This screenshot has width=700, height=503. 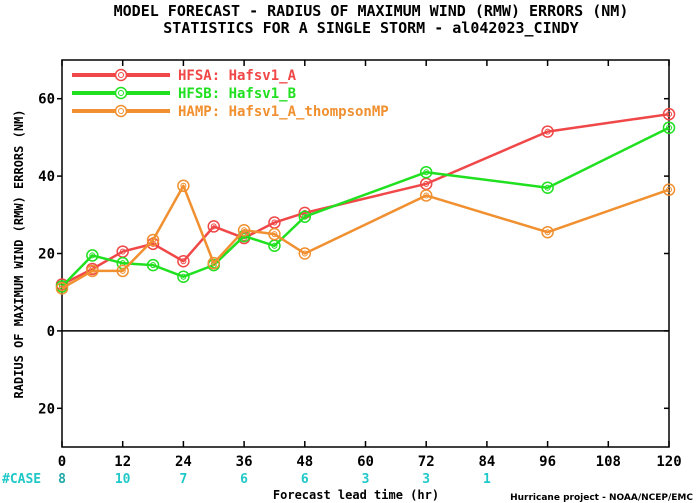 I want to click on case-label: #CASE, so click(x=21, y=479).